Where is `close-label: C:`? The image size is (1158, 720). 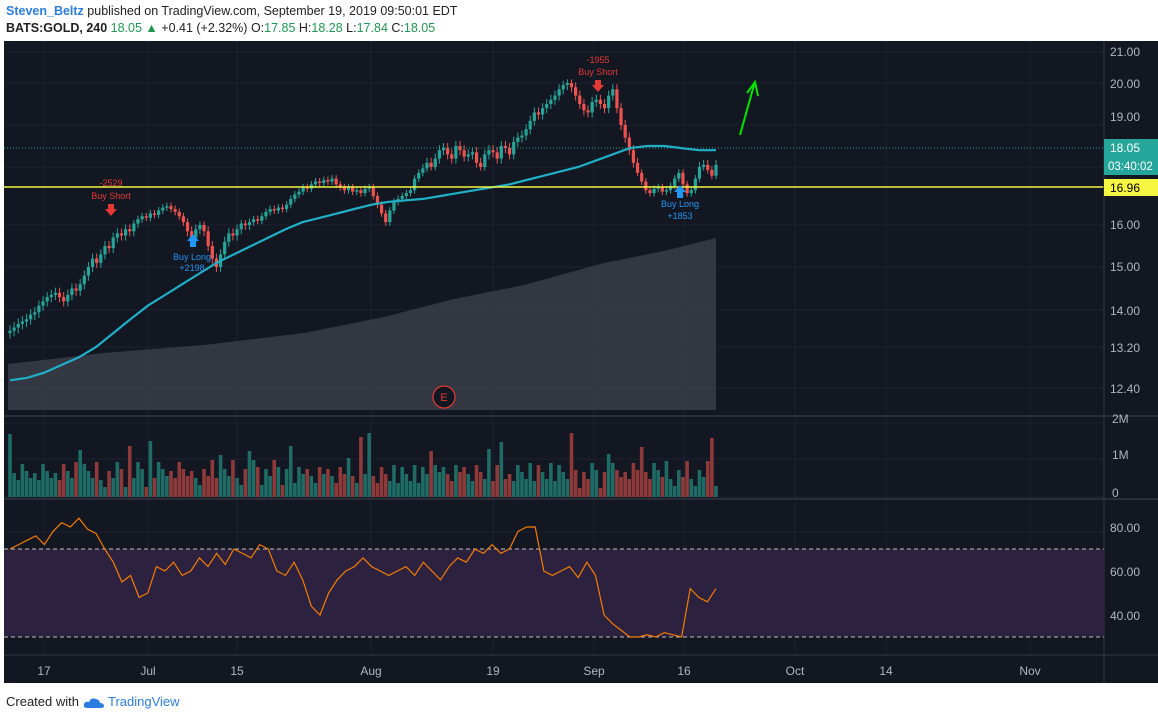 close-label: C: is located at coordinates (397, 28).